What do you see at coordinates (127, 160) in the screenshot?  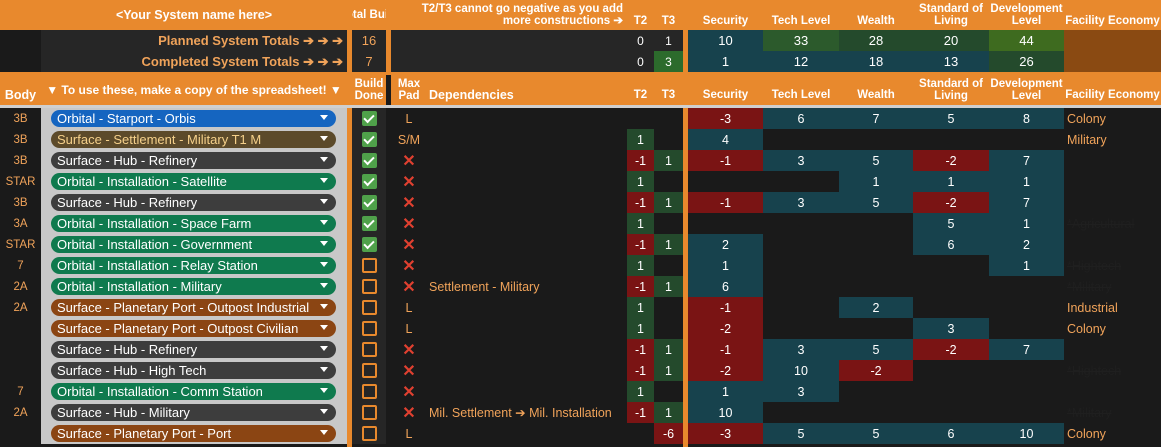 I see `facility-dropdown-label: Surface - Hub - Refinery` at bounding box center [127, 160].